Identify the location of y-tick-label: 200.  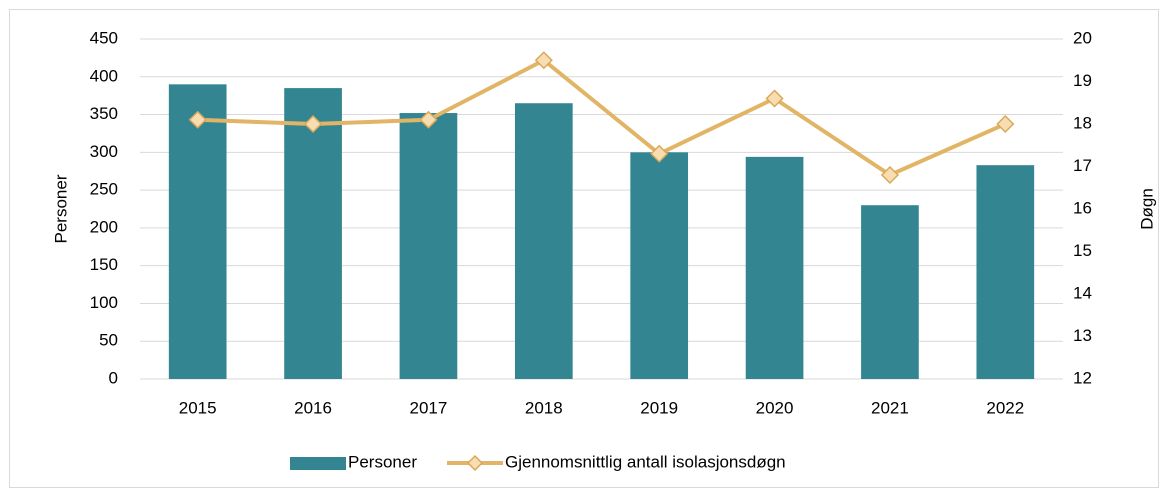
(104, 226).